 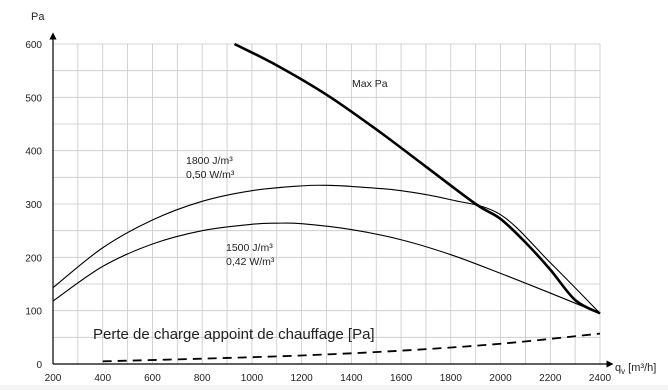 I want to click on x-axis-title: qv [m³/h], so click(x=635, y=369).